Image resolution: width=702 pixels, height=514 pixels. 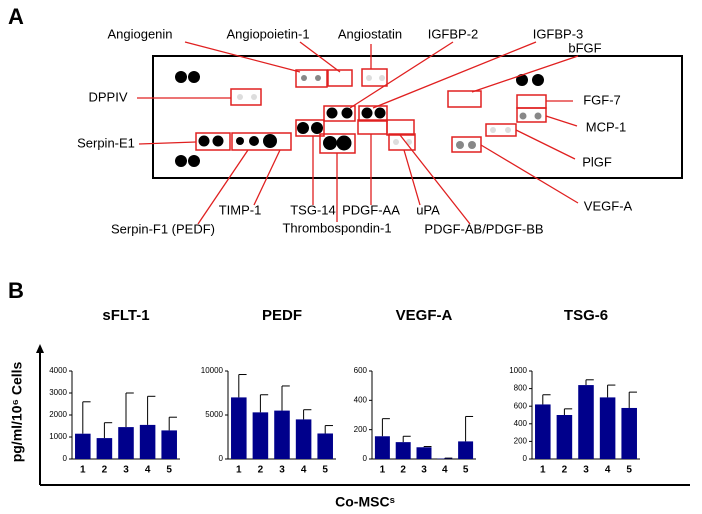 I want to click on array-label: TSG-14, so click(x=313, y=209).